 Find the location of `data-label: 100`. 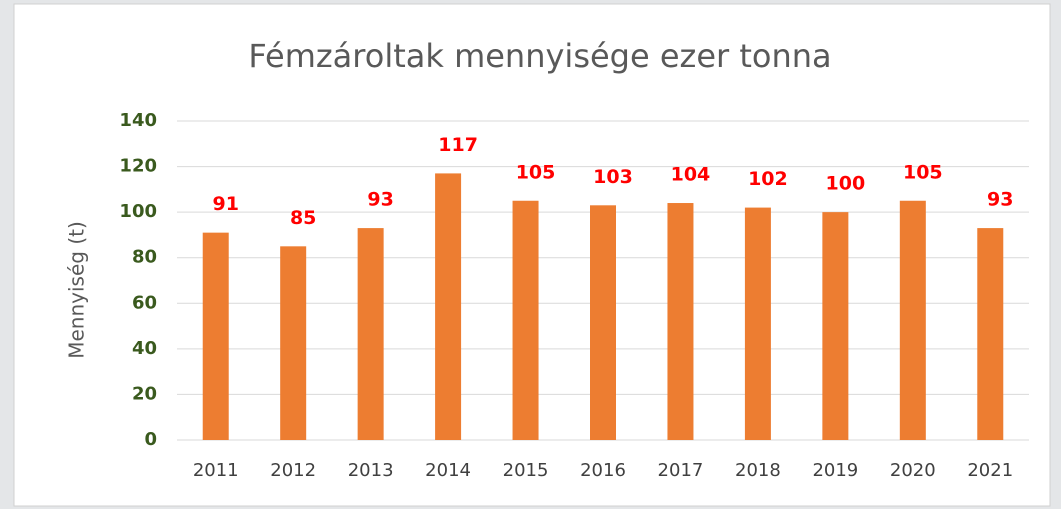

data-label: 100 is located at coordinates (846, 184).